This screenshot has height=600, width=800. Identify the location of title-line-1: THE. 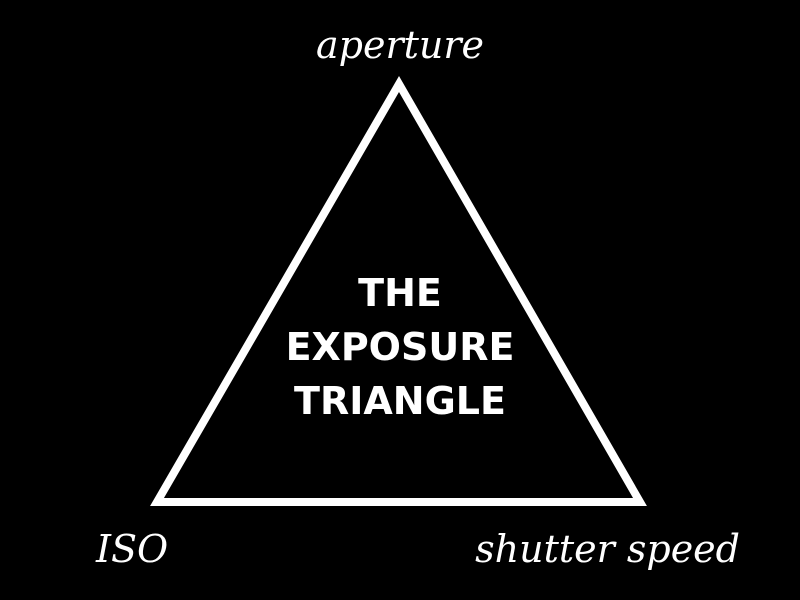
(400, 293).